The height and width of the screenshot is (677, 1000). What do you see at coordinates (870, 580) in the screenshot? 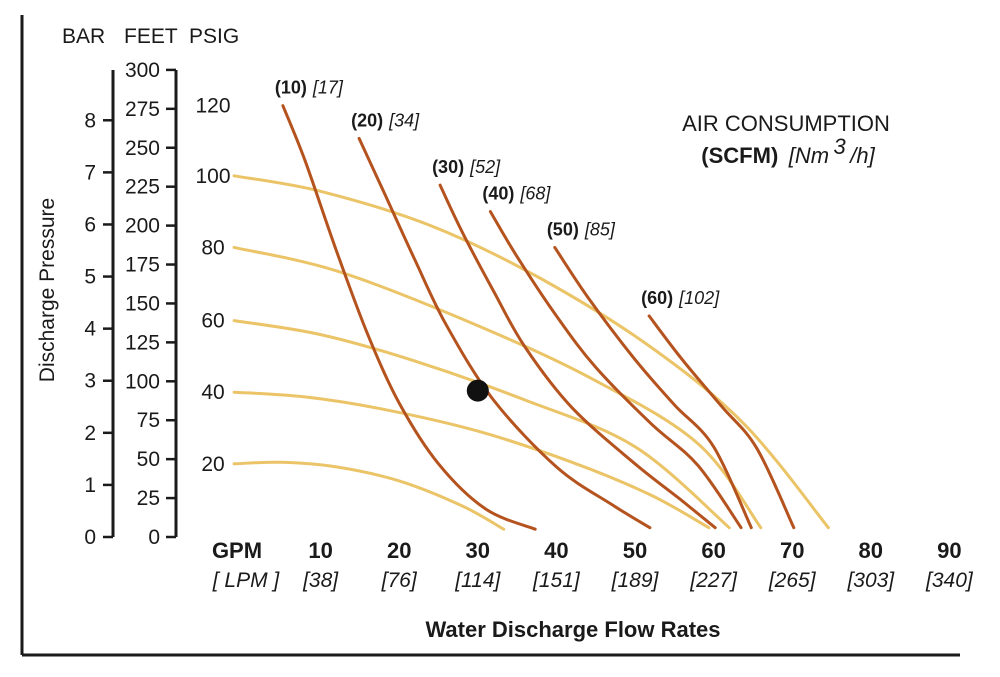
I see `x-tick-lpm: [303]` at bounding box center [870, 580].